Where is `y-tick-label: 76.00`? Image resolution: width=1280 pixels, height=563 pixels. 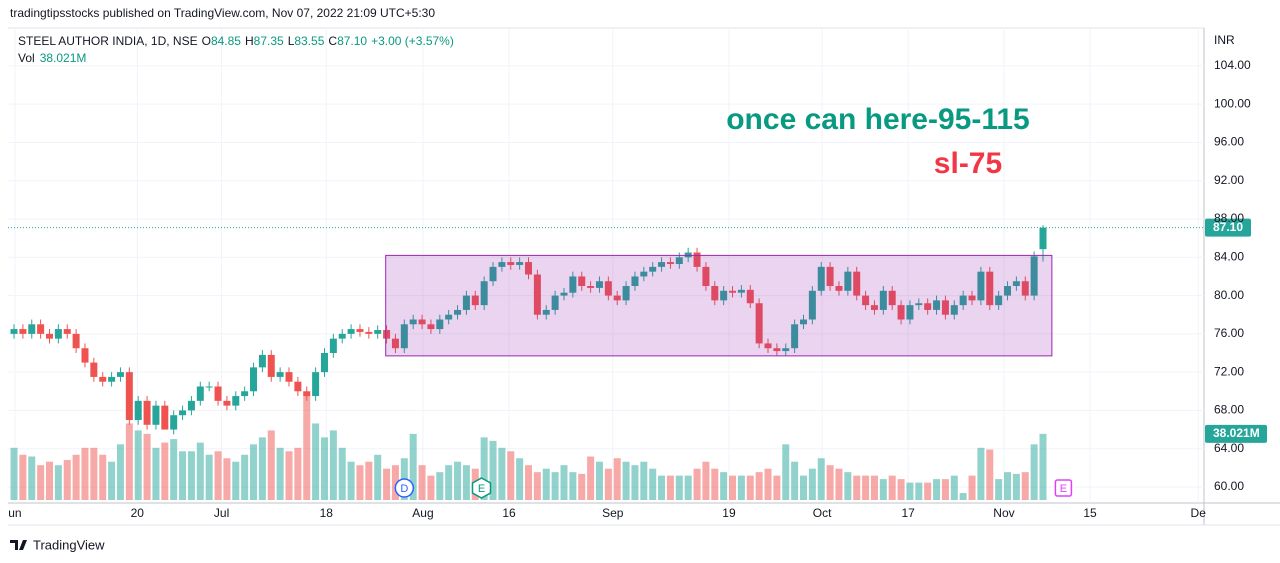 y-tick-label: 76.00 is located at coordinates (1229, 333).